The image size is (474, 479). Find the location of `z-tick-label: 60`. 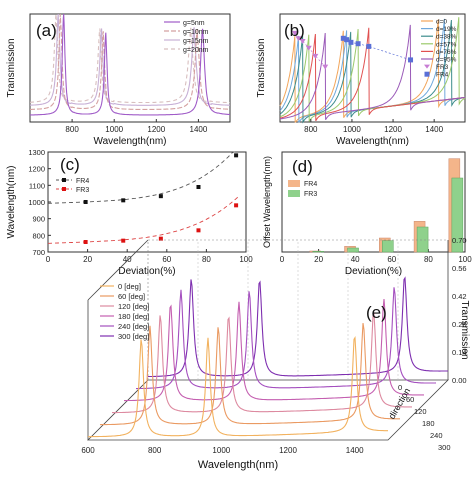

z-tick-label: 60 is located at coordinates (410, 399).